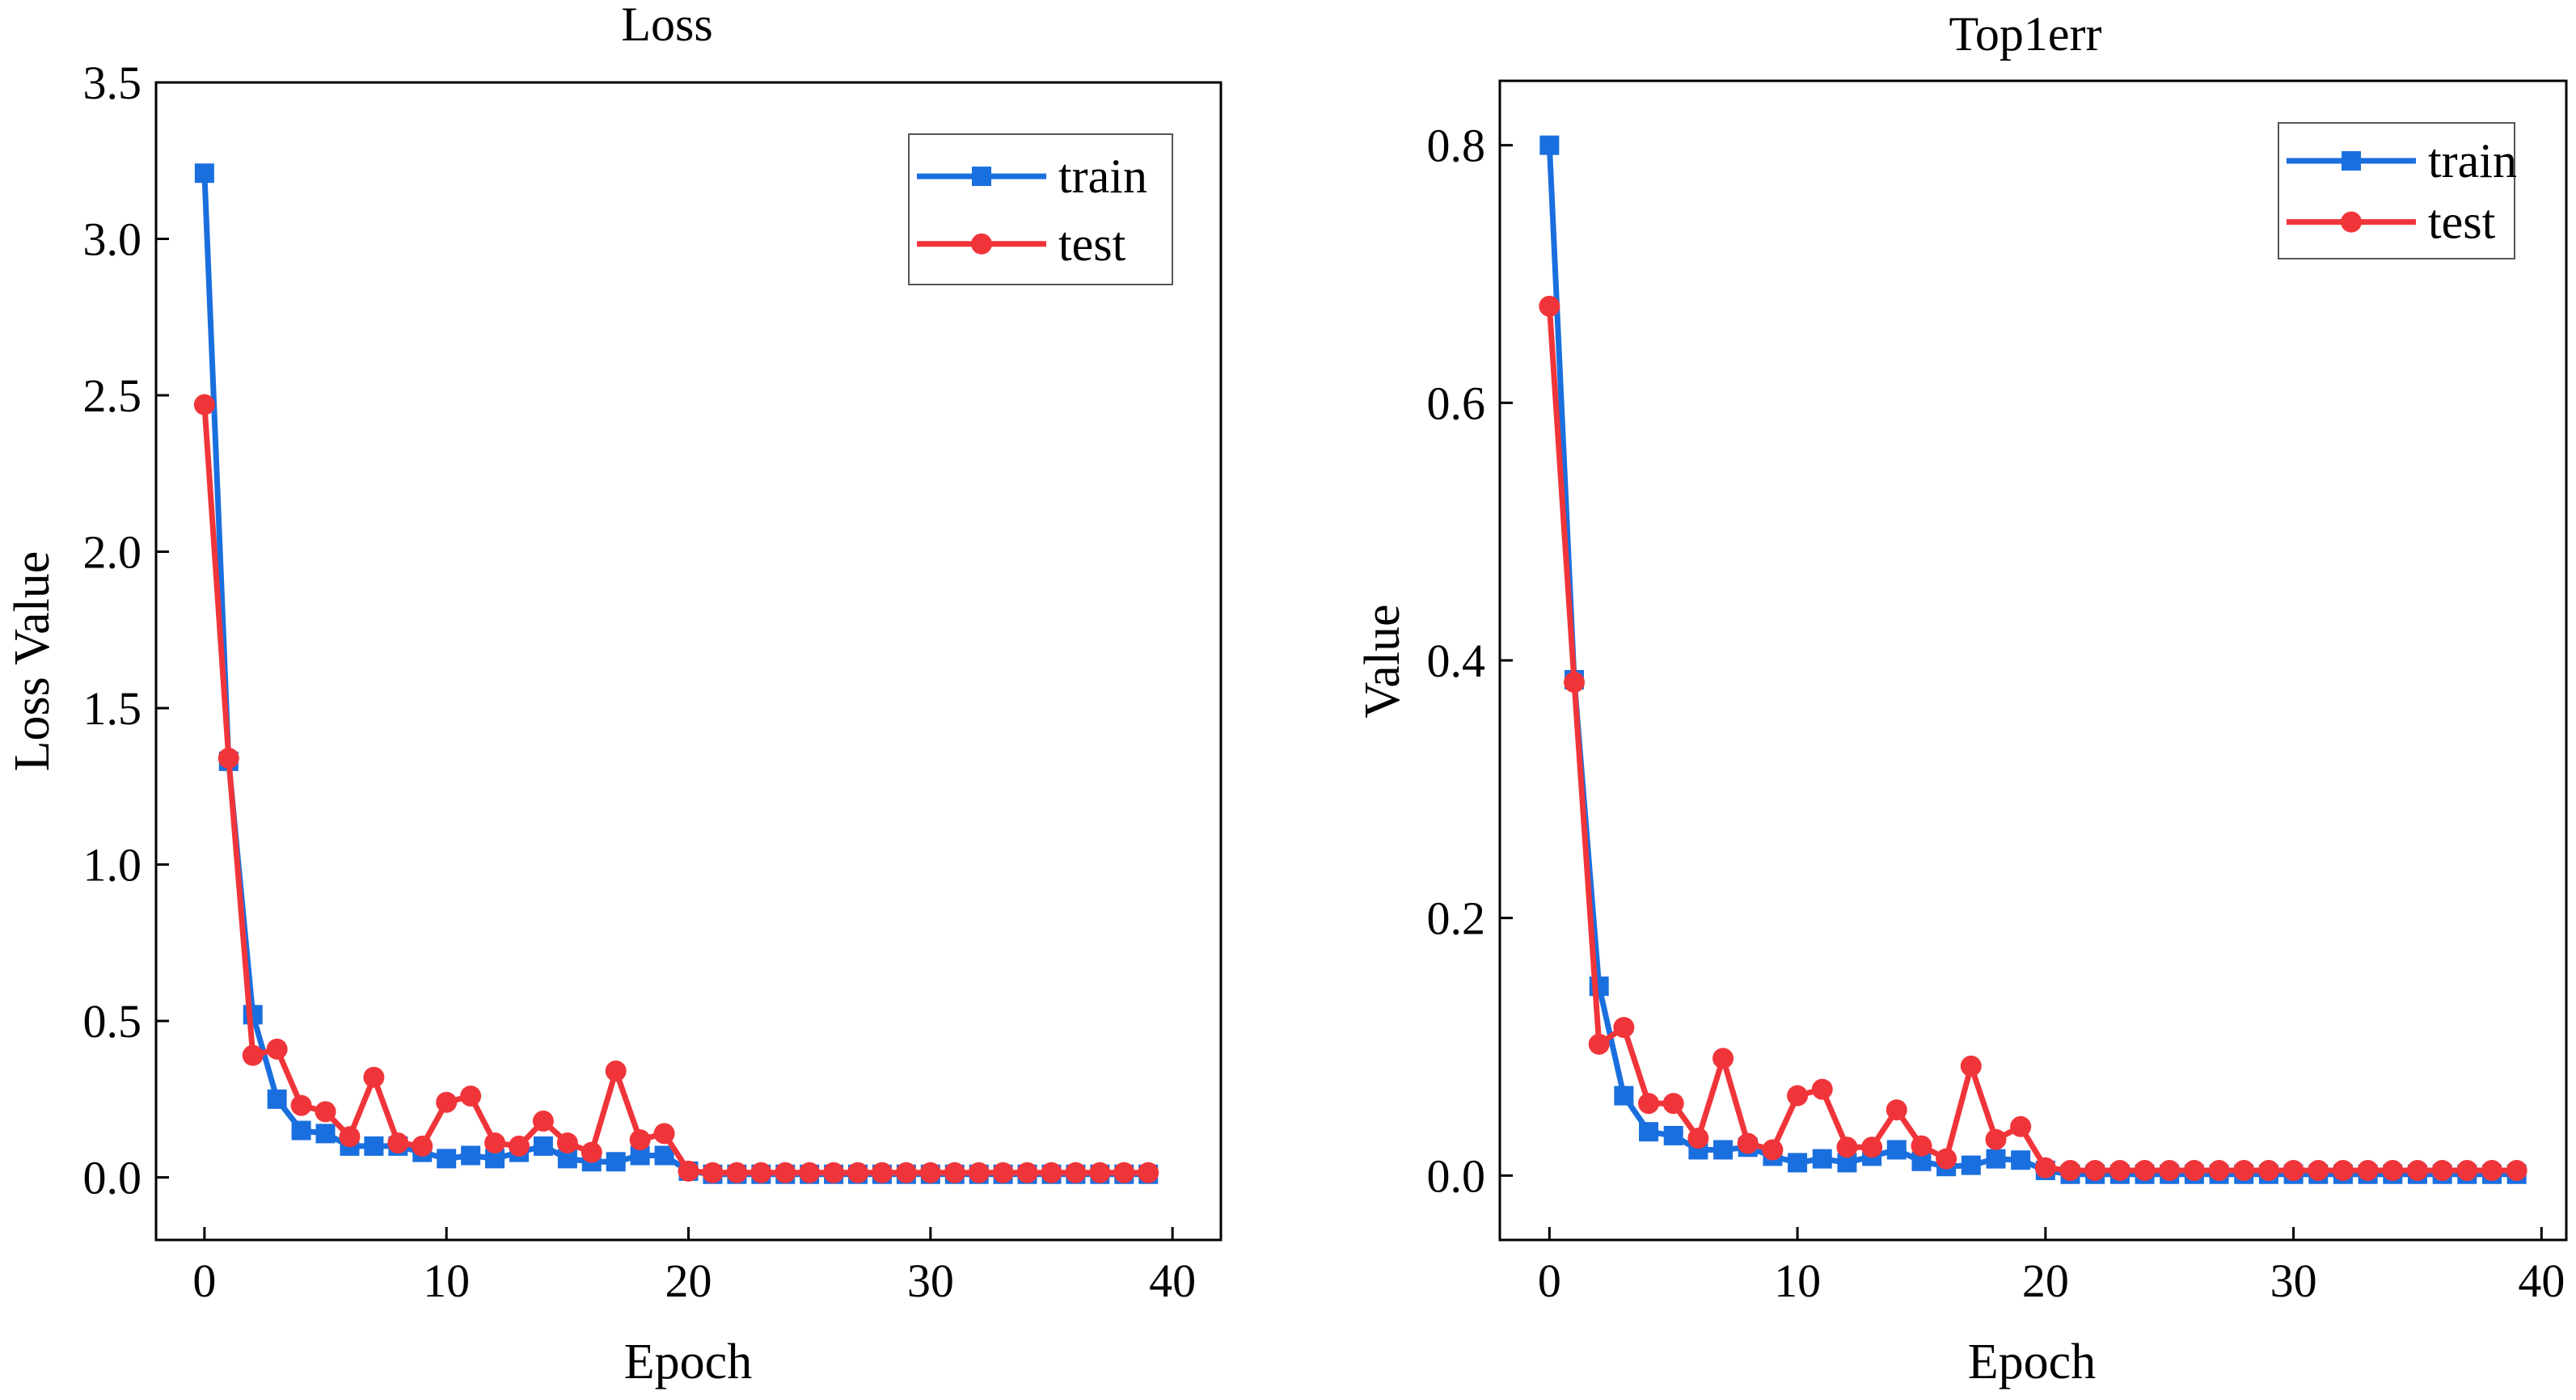  I want to click on y-tick-label: 1.5, so click(112, 708).